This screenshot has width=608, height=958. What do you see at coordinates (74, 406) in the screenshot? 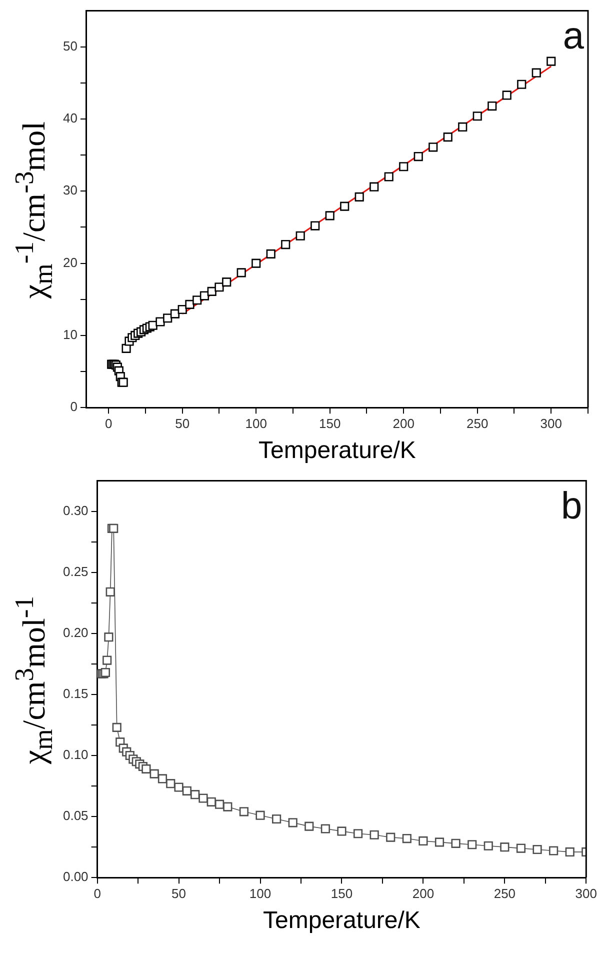
I see `y-tick-label: 0` at bounding box center [74, 406].